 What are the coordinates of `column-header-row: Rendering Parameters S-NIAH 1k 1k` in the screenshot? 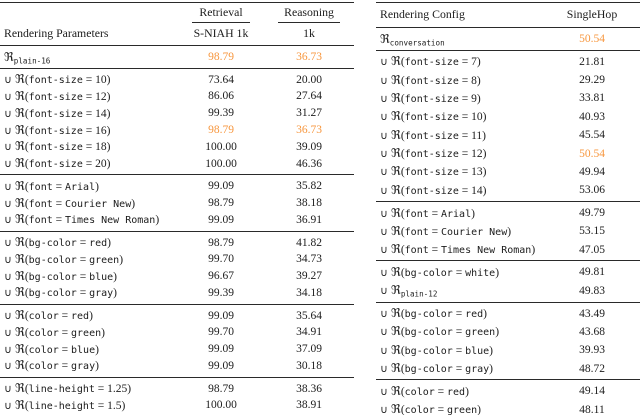 It's located at (177, 34).